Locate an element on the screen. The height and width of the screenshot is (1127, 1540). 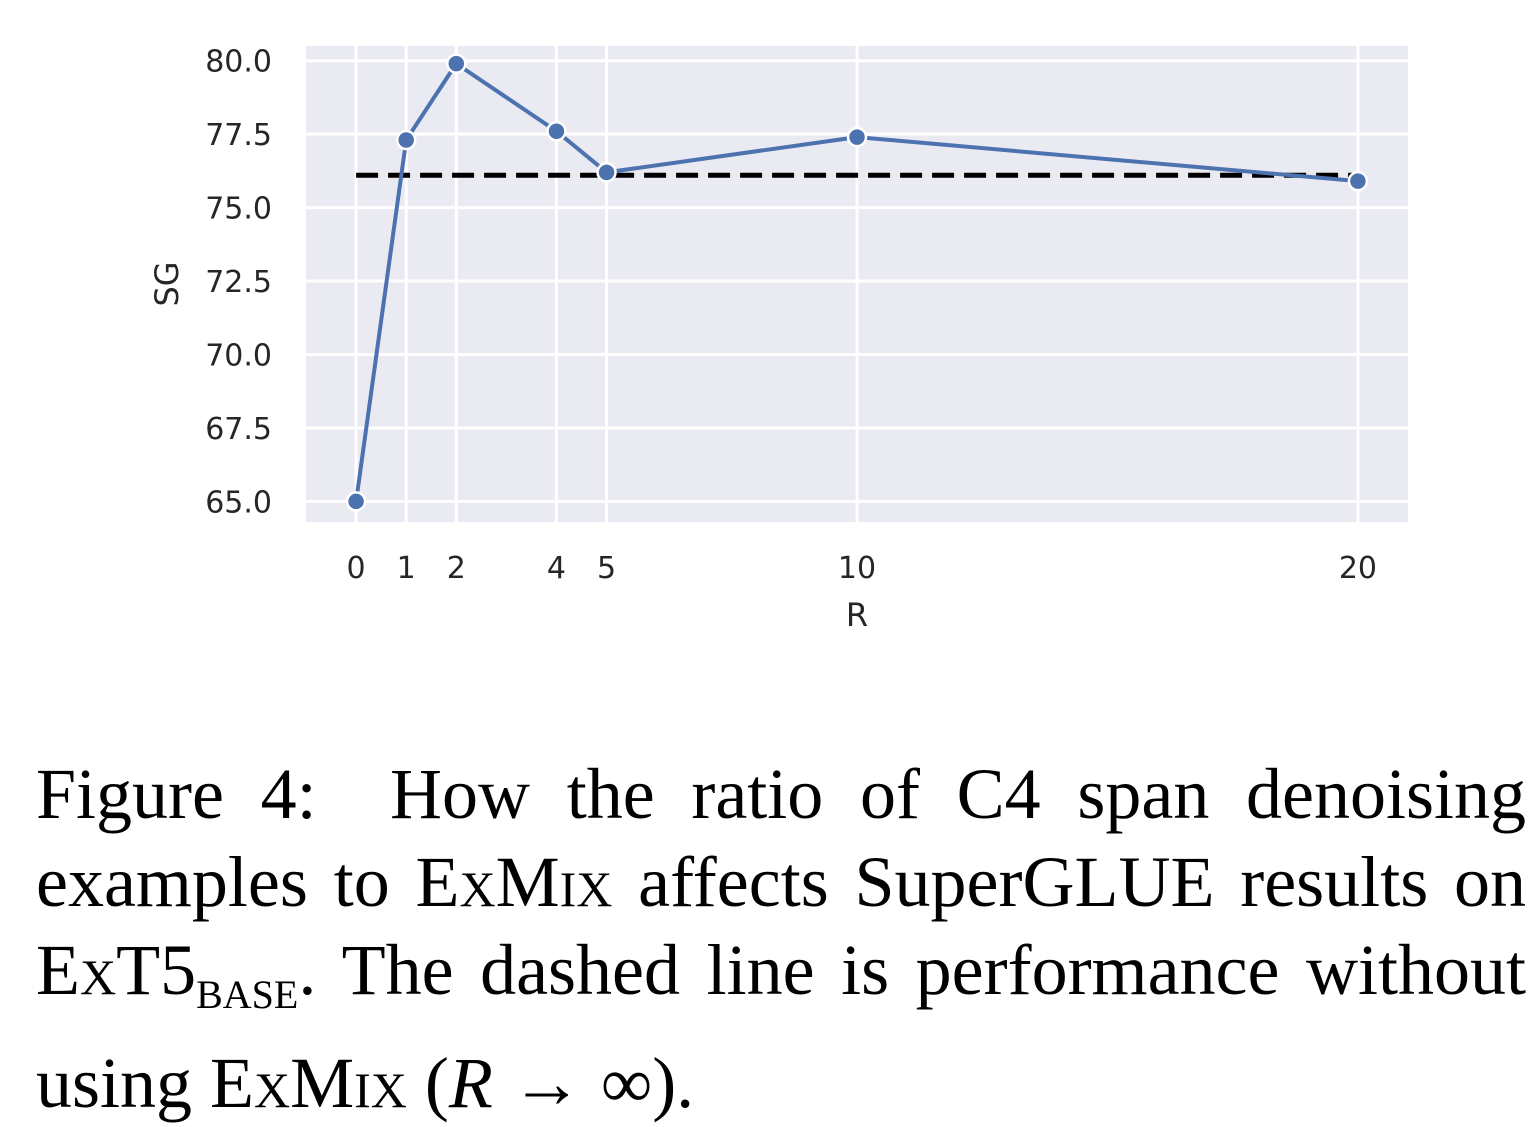
x-tick-label: 4 is located at coordinates (556, 568).